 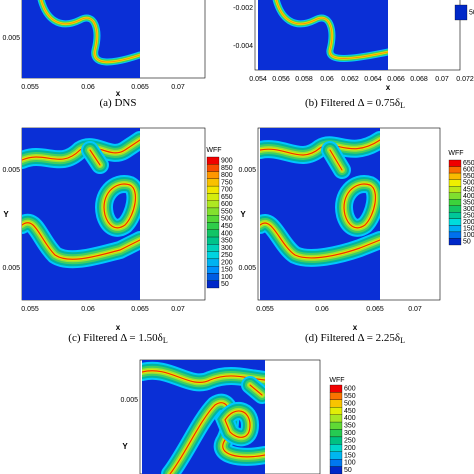 I want to click on y-axis-label: Y, so click(x=125, y=446).